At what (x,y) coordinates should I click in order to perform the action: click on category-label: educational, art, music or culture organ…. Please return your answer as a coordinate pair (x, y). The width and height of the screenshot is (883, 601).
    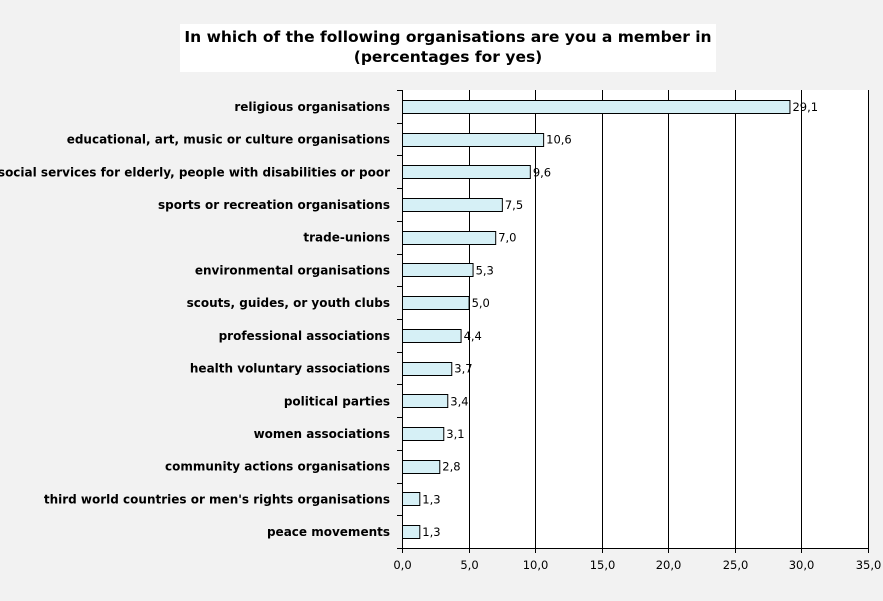
    Looking at the image, I should click on (228, 140).